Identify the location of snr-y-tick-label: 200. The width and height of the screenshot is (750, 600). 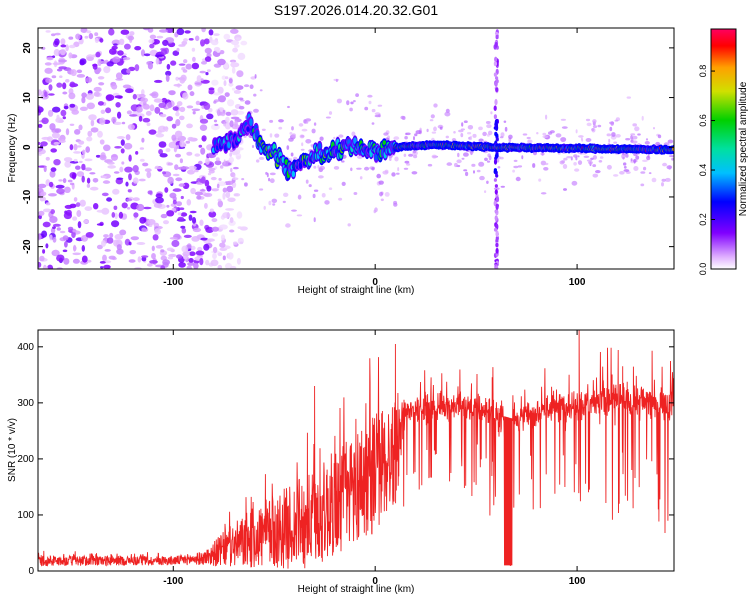
(25, 459).